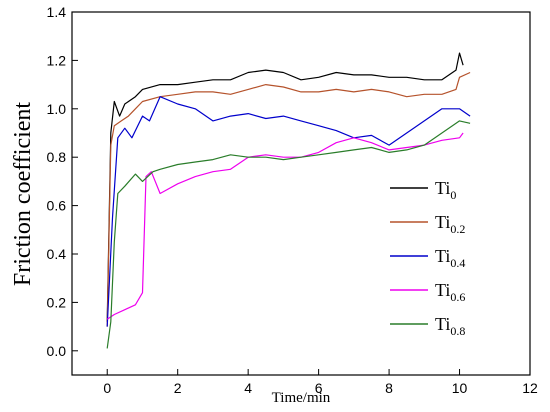 The height and width of the screenshot is (412, 550). Describe the element at coordinates (57, 12) in the screenshot. I see `y-tick-label: 1.4` at that location.